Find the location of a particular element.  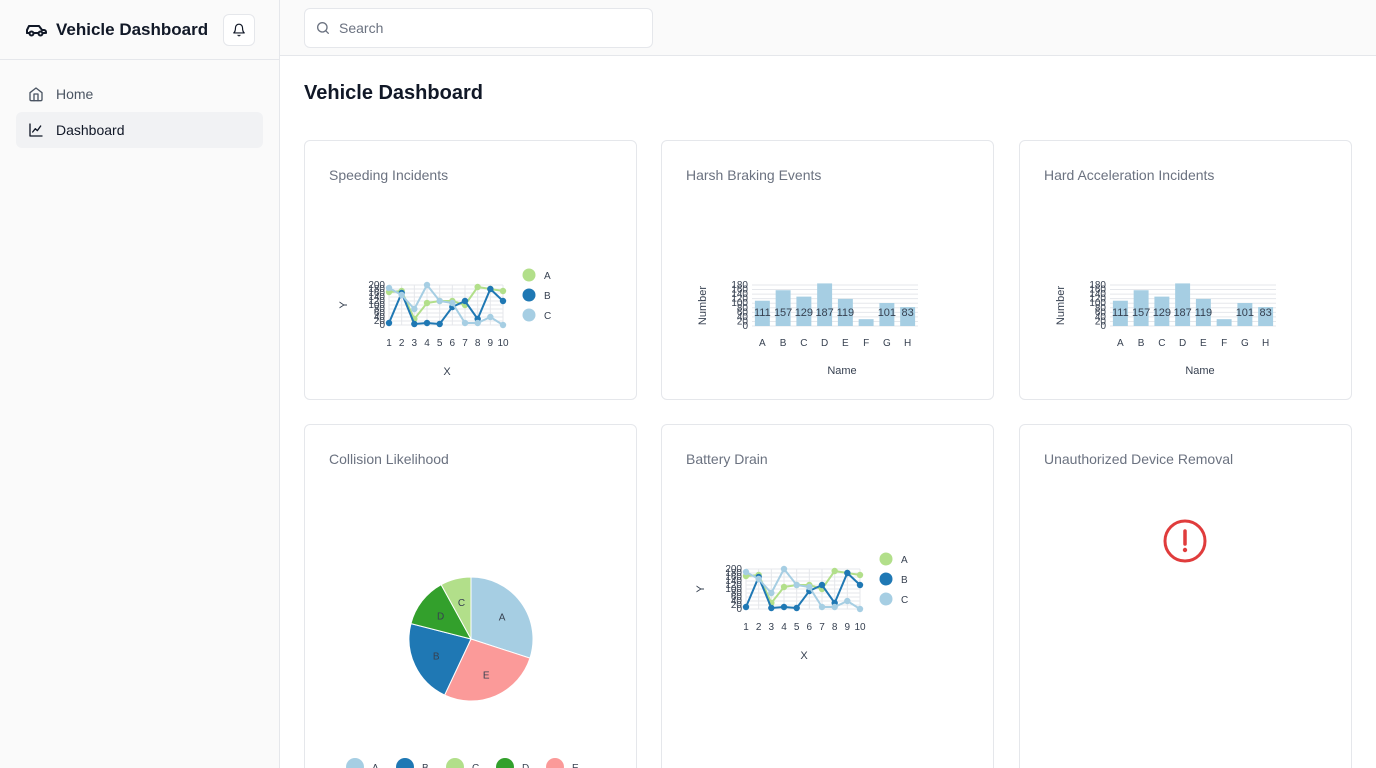

bar-B is located at coordinates (783, 308).